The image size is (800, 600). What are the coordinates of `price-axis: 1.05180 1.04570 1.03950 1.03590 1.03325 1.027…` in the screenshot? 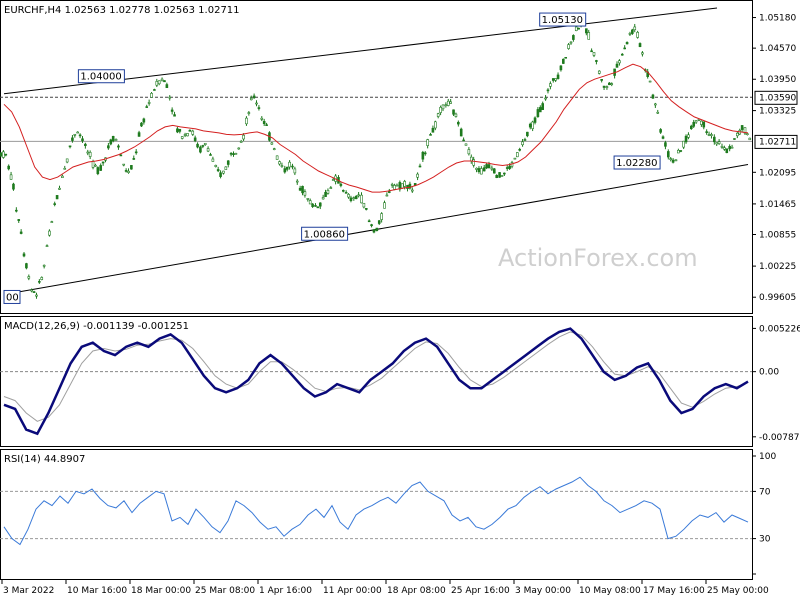 It's located at (775, 158).